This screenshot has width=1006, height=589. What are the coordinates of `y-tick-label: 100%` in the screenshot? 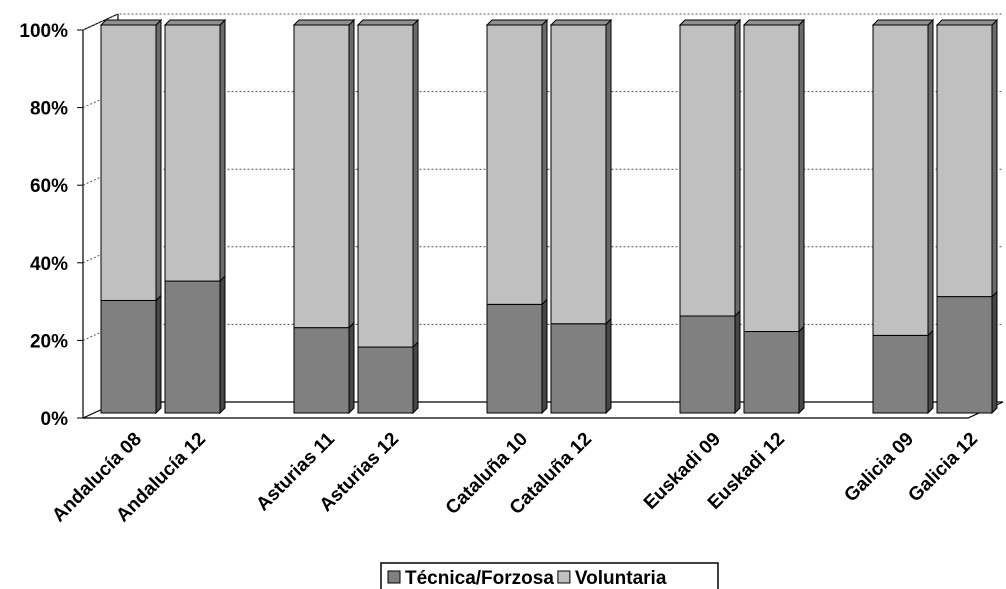 It's located at (43, 31).